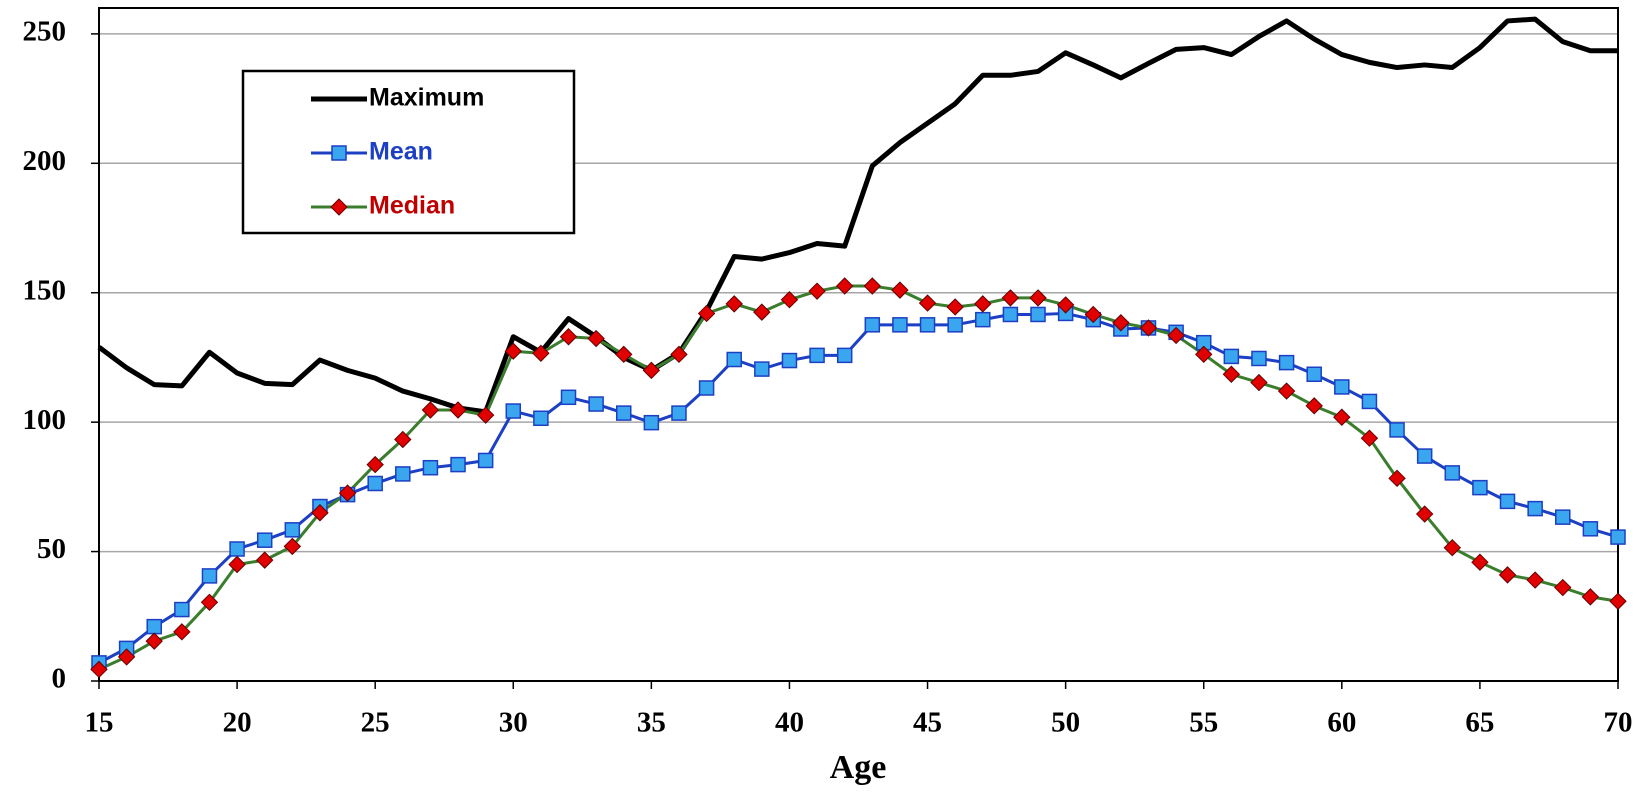 The width and height of the screenshot is (1646, 792). I want to click on x-tick-label: 15, so click(99, 723).